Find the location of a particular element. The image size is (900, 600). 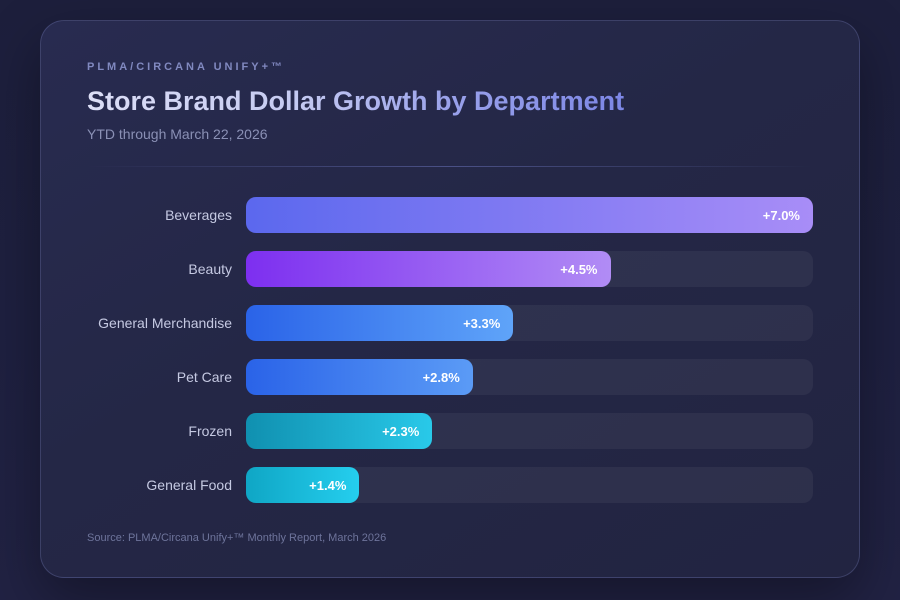

chart-row: Frozen +2.3% is located at coordinates (450, 431).